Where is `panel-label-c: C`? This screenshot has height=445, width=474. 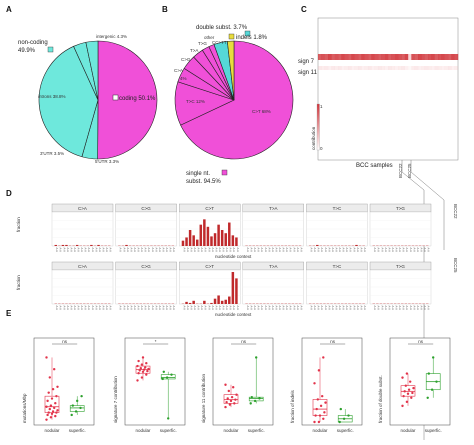 panel-label-c: C is located at coordinates (304, 9).